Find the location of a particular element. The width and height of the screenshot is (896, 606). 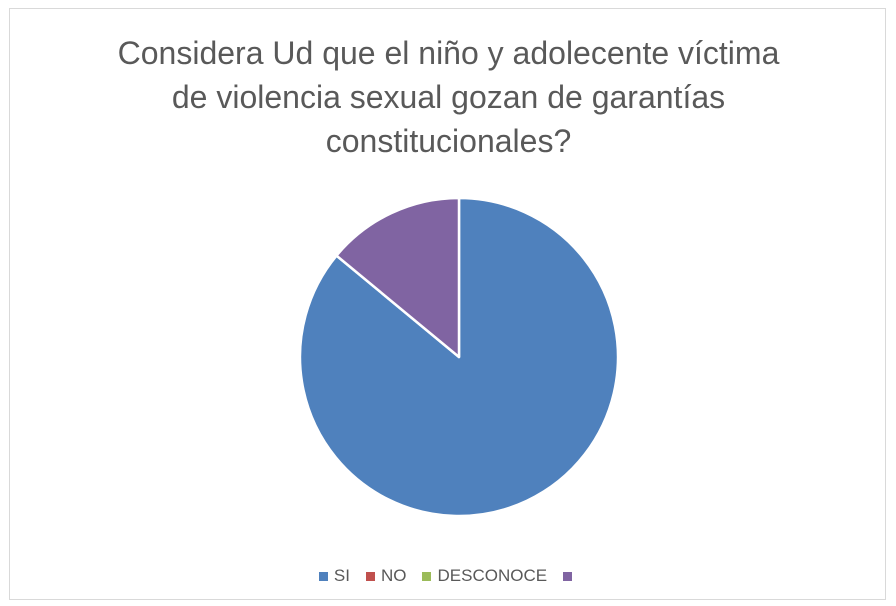

legend-swatch-no is located at coordinates (370, 576).